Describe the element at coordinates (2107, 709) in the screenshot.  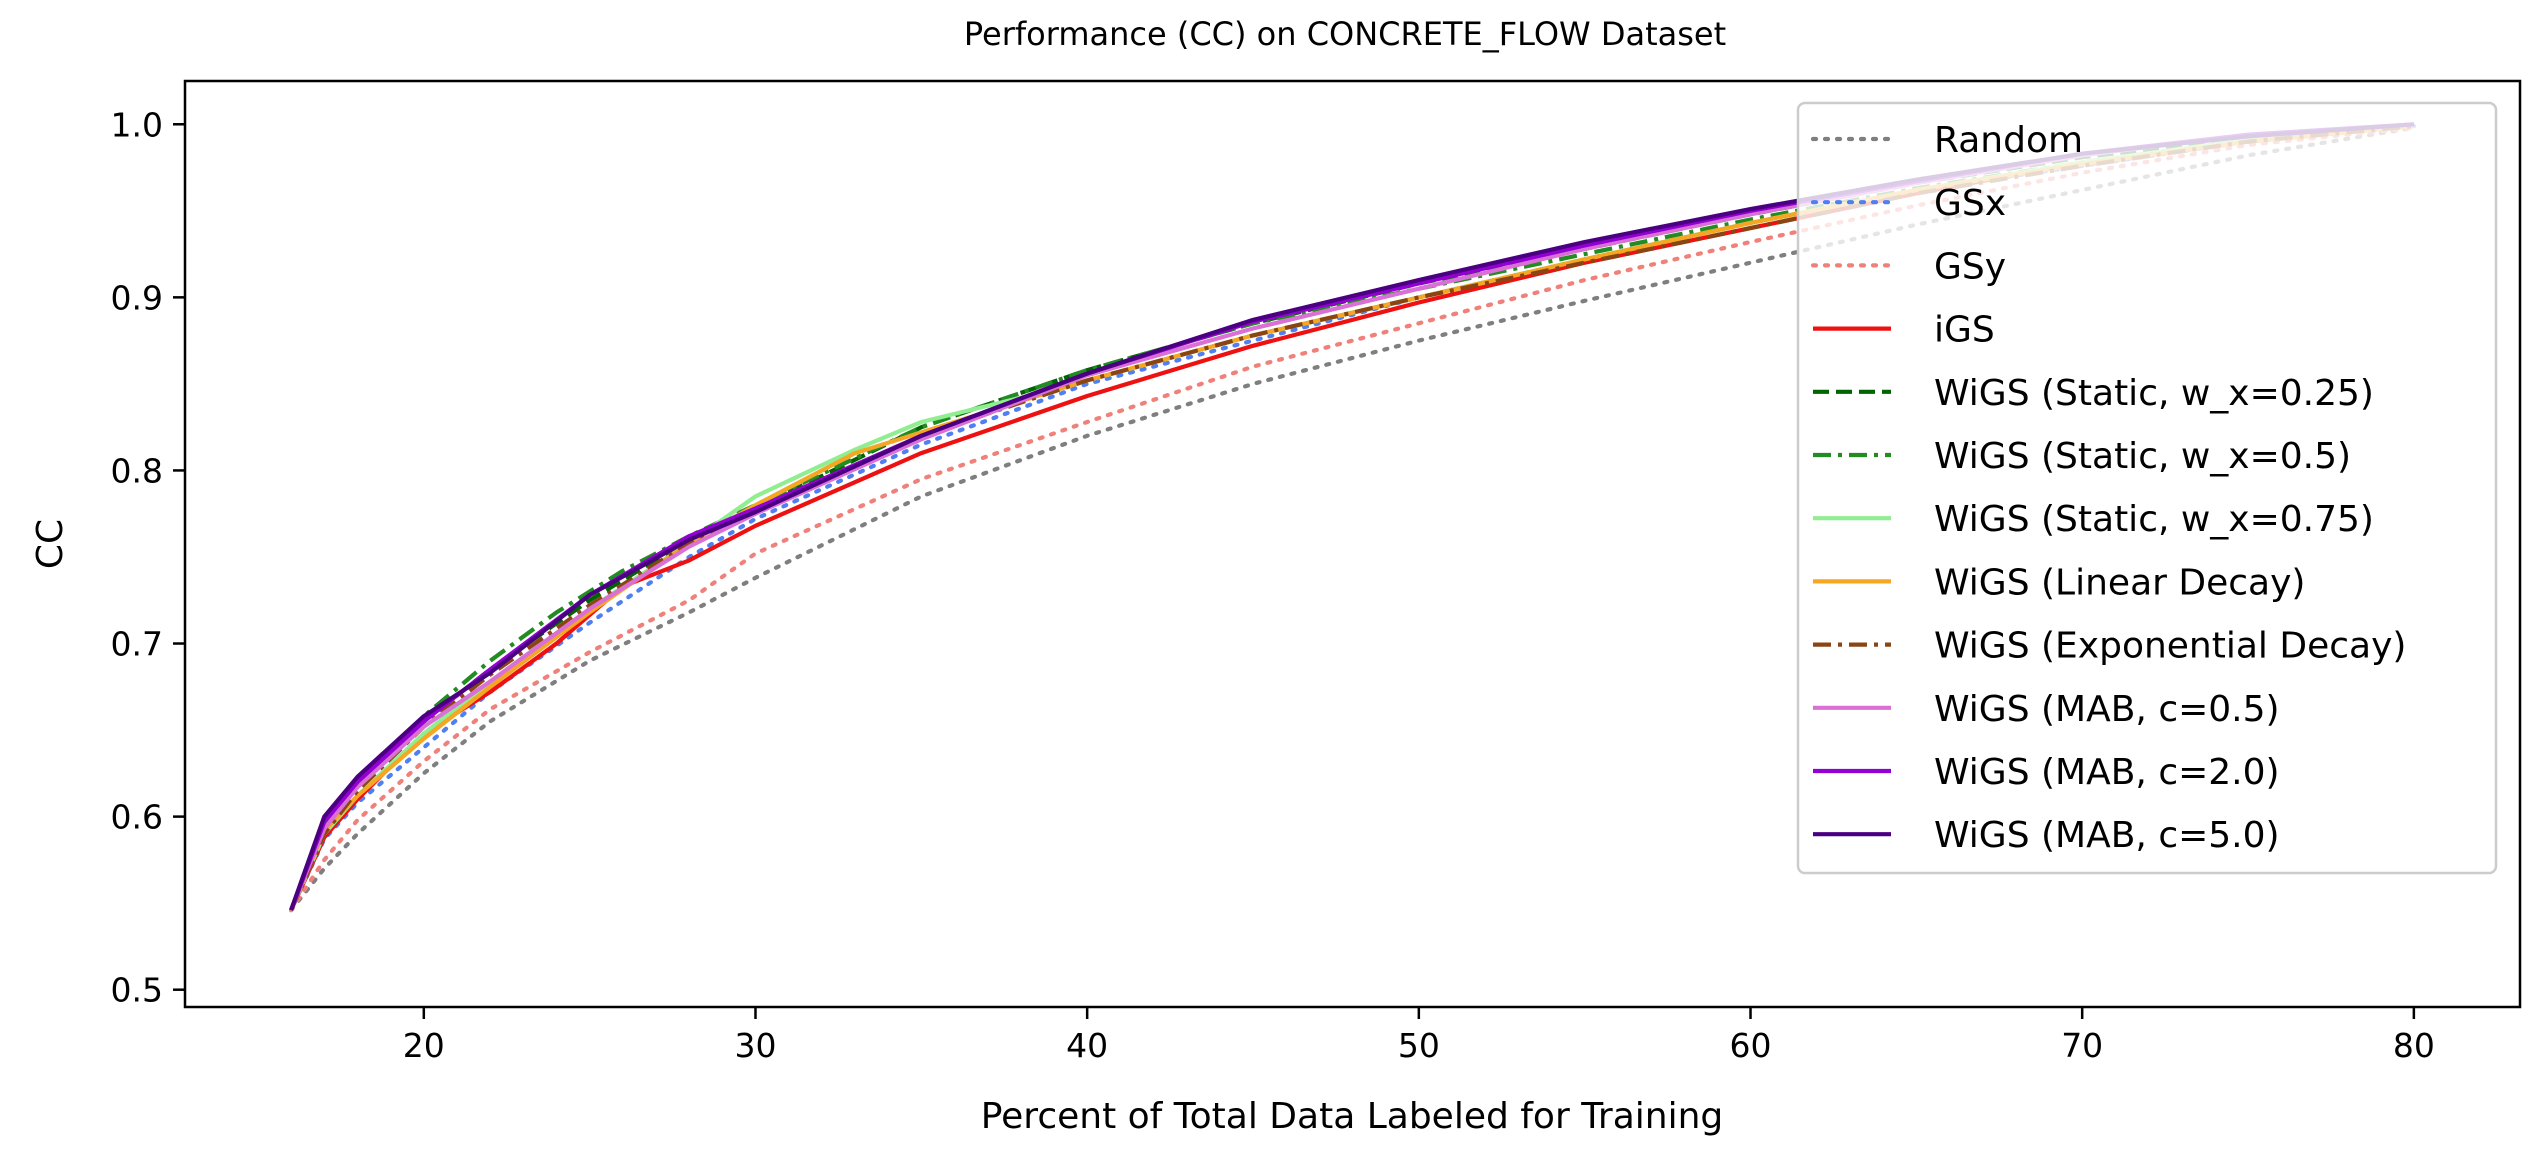
I see `legend-label: WiGS (MAB, c=0.5)` at that location.